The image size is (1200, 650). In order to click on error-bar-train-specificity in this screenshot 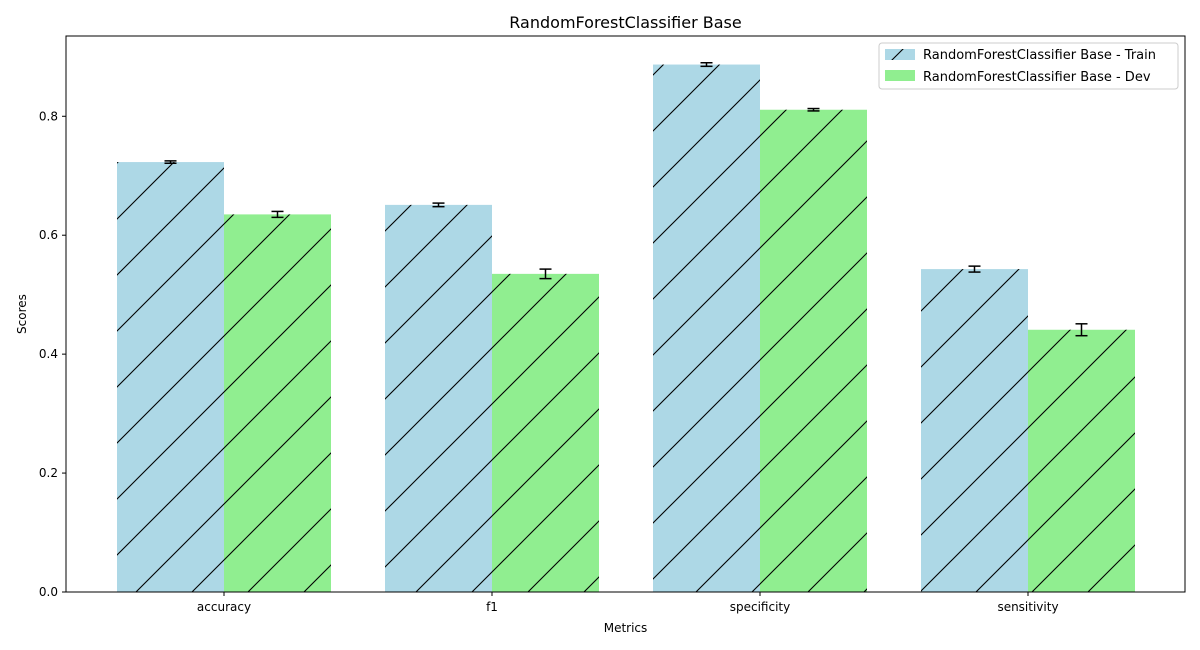, I will do `click(706, 65)`.